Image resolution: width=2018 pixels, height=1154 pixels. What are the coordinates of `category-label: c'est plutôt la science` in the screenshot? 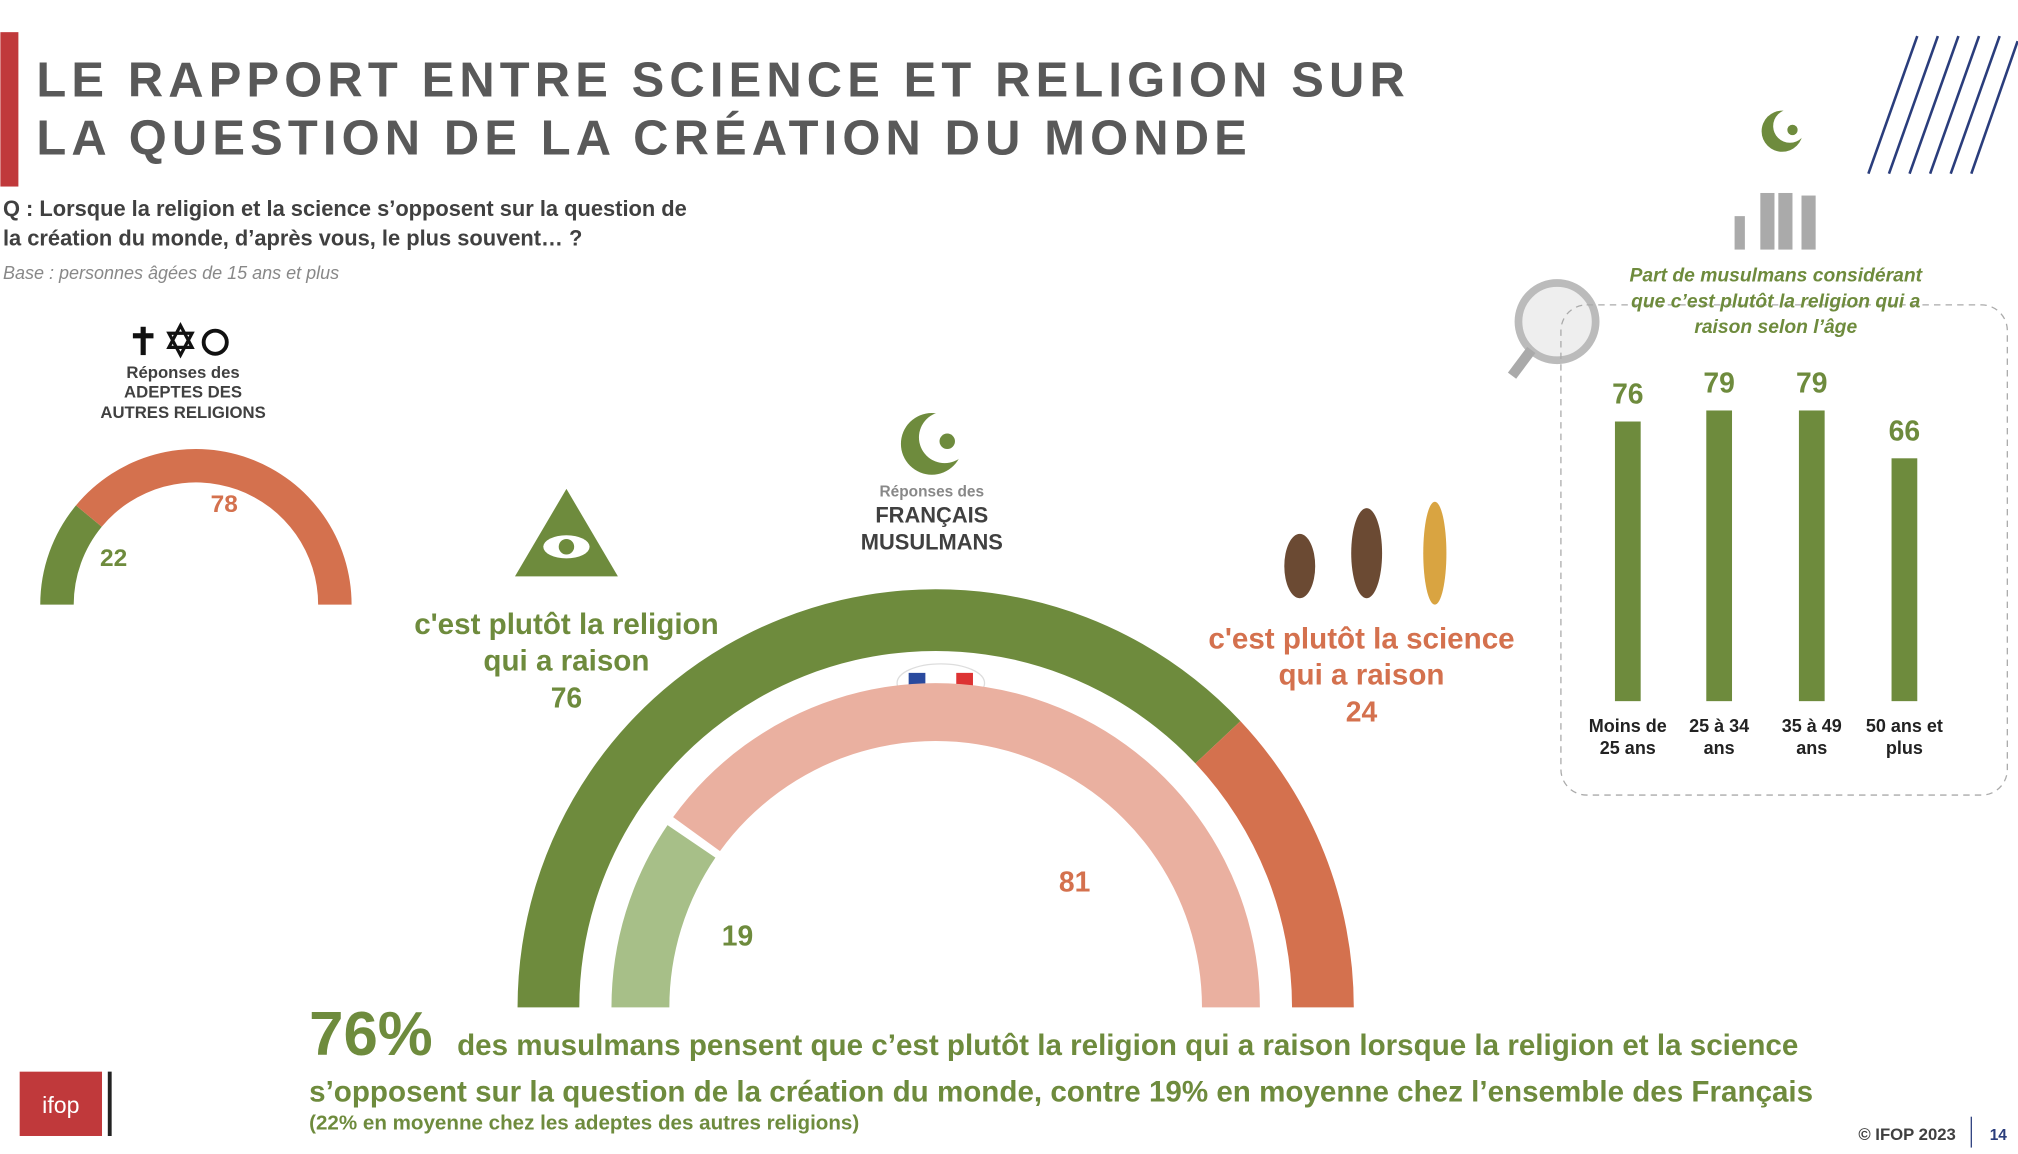 It's located at (1361, 638).